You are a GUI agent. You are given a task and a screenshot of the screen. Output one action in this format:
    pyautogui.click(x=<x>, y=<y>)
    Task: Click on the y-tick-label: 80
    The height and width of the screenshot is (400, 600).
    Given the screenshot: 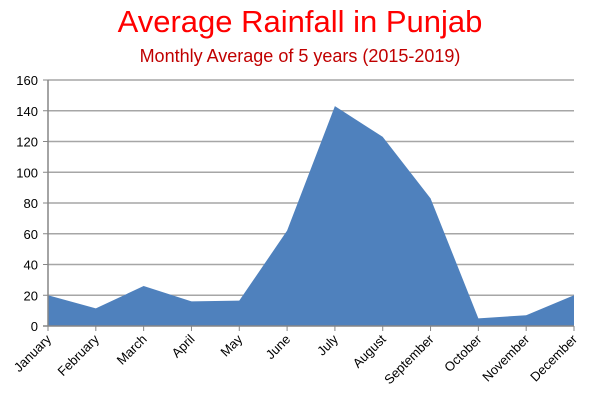 What is the action you would take?
    pyautogui.click(x=31, y=203)
    